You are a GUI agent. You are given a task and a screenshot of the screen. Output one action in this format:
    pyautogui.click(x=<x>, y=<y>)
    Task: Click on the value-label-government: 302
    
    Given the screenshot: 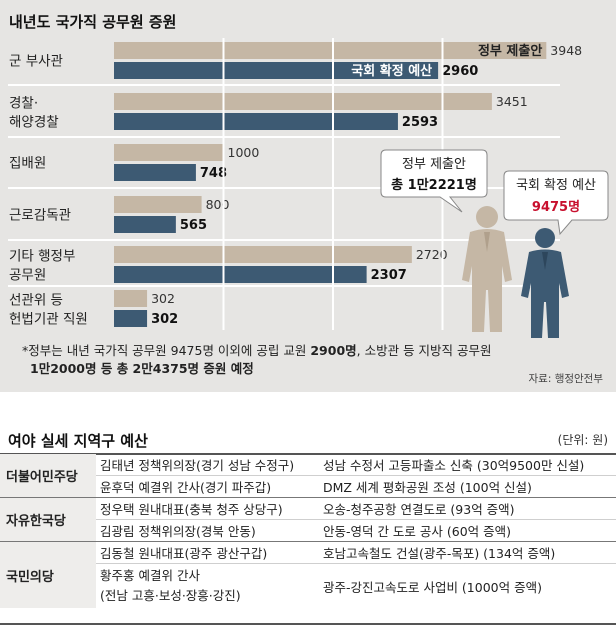 What is the action you would take?
    pyautogui.click(x=163, y=298)
    